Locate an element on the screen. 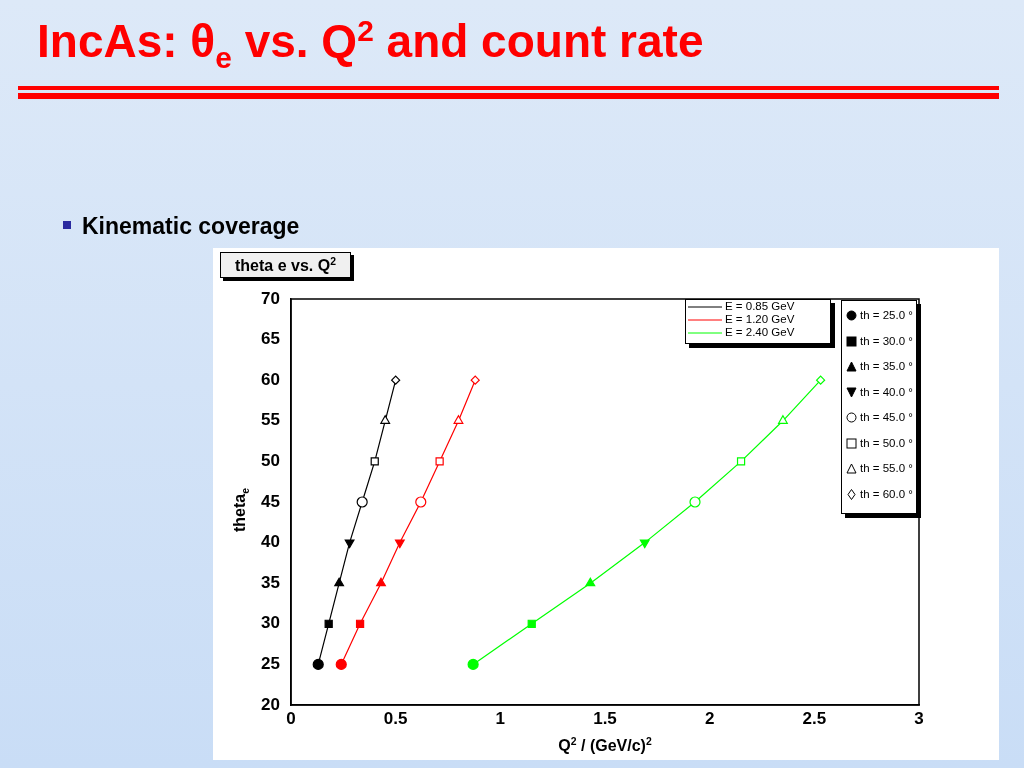 The height and width of the screenshot is (768, 1024). legend-label: E = 2.40 GeV is located at coordinates (760, 332).